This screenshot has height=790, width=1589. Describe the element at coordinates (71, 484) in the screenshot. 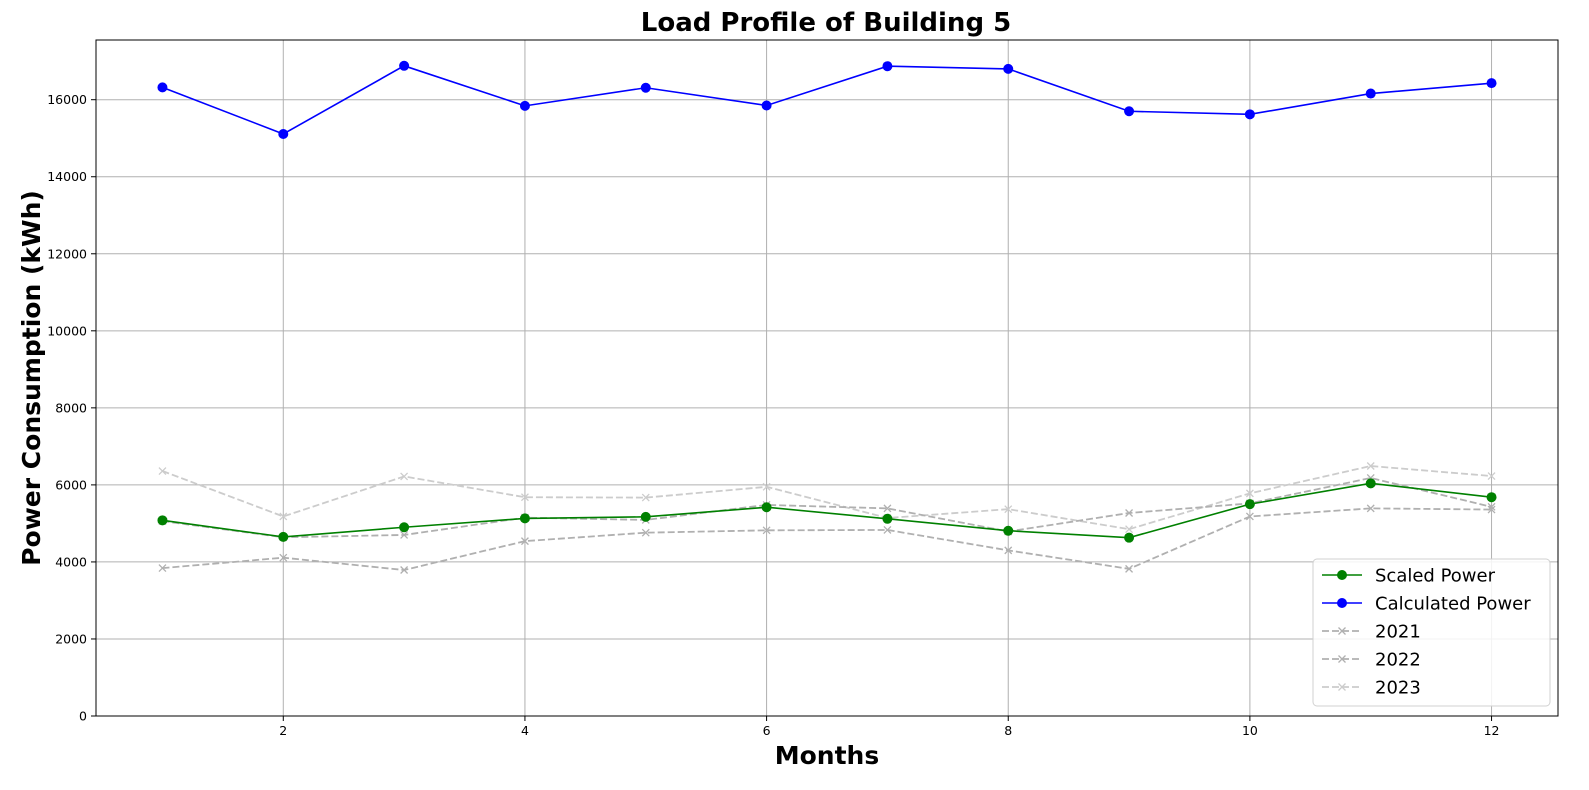

I see `y-tick-label: 6000` at that location.